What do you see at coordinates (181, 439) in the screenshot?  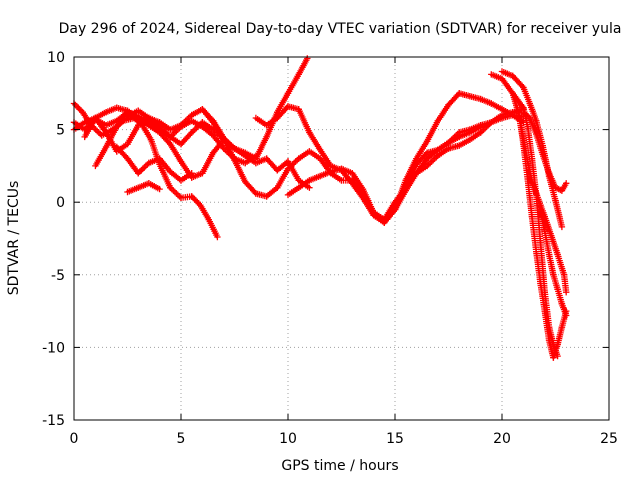 I see `x-tick-label: 5` at bounding box center [181, 439].